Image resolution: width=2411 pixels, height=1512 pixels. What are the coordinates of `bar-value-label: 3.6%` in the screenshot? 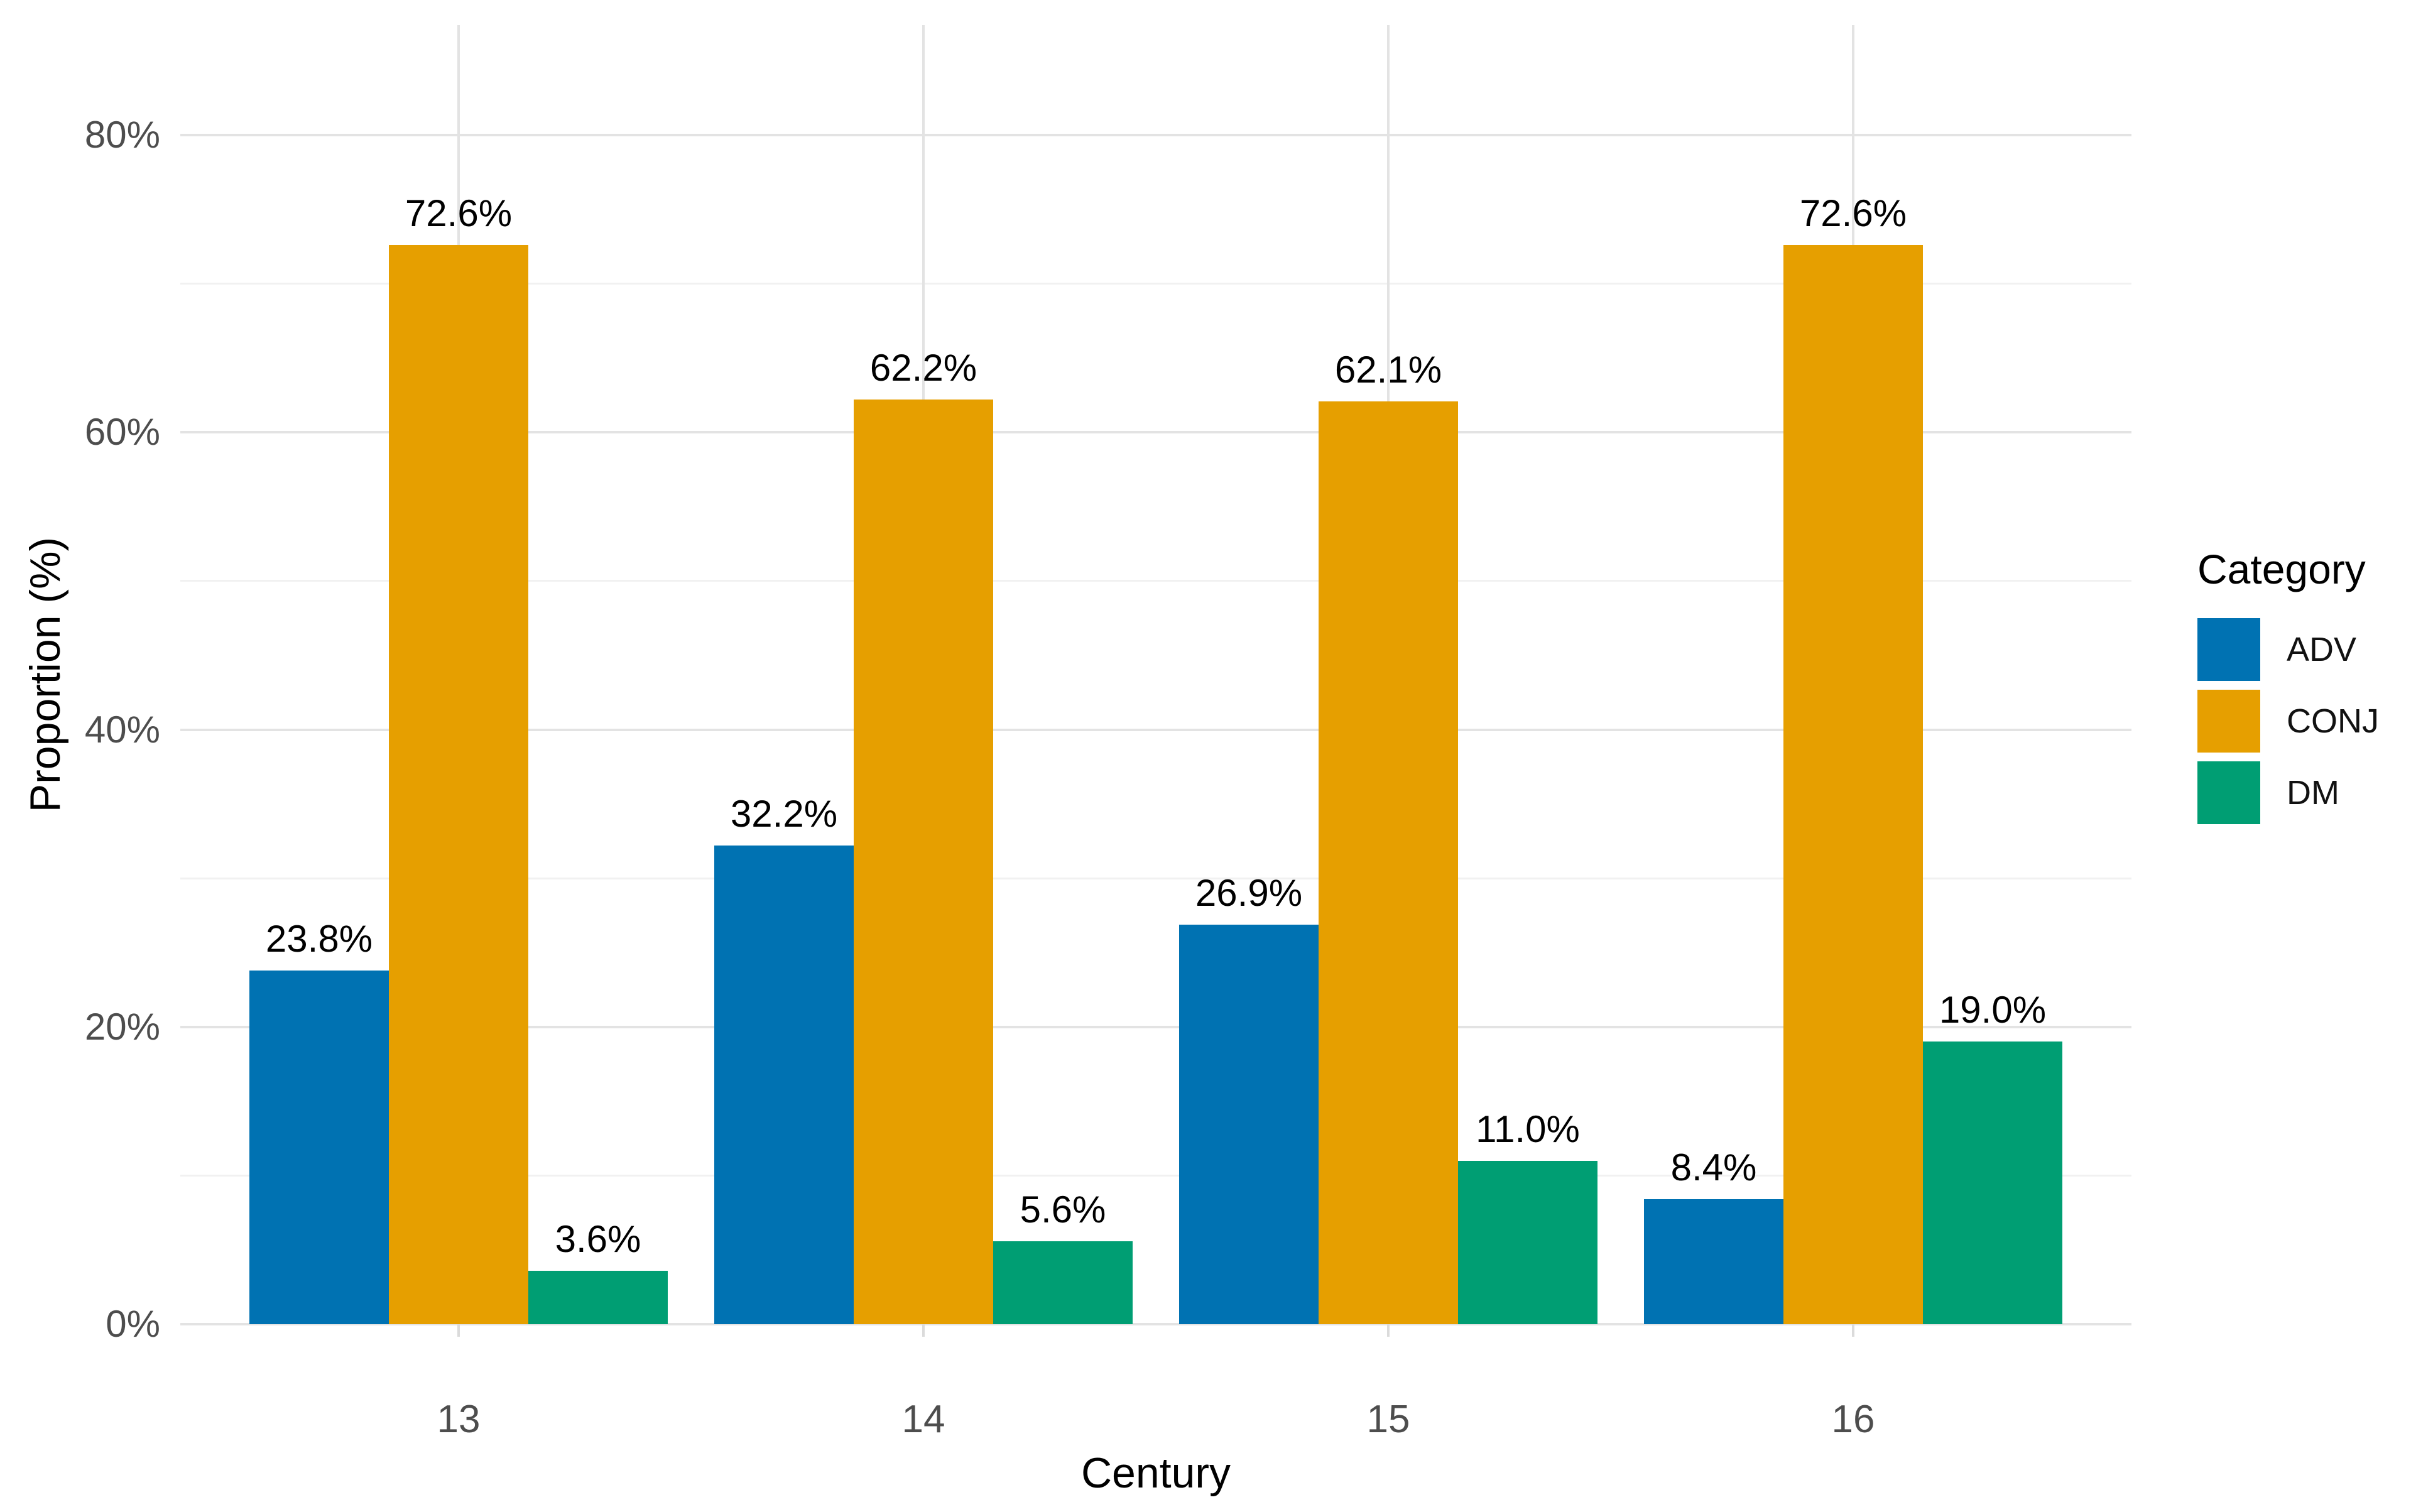 It's located at (598, 1238).